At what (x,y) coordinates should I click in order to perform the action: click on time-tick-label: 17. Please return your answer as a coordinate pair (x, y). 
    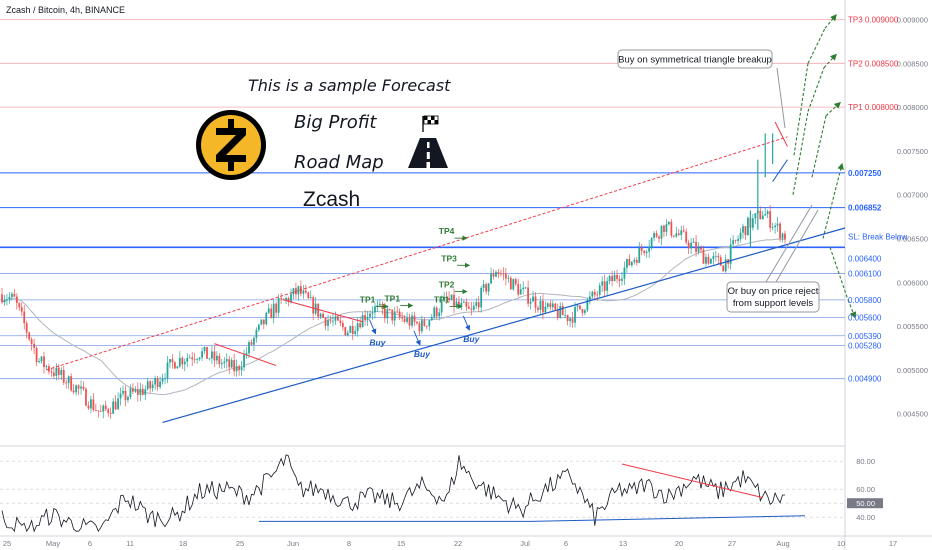
    Looking at the image, I should click on (893, 543).